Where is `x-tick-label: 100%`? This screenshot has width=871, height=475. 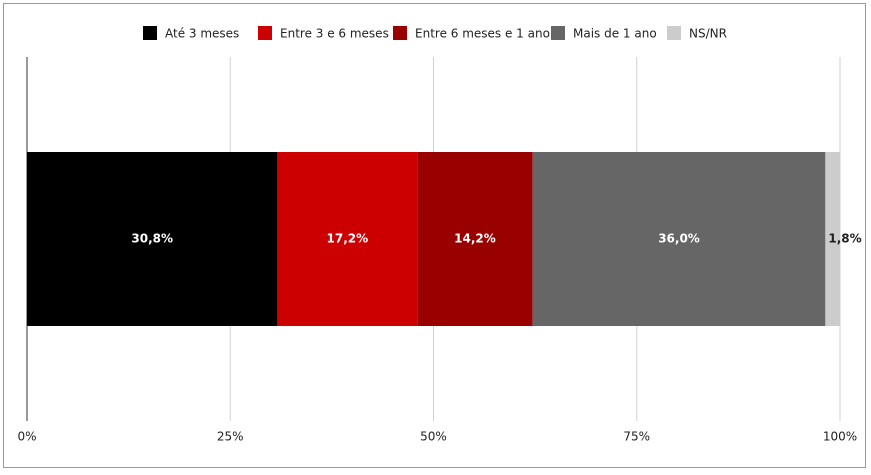
x-tick-label: 100% is located at coordinates (840, 437).